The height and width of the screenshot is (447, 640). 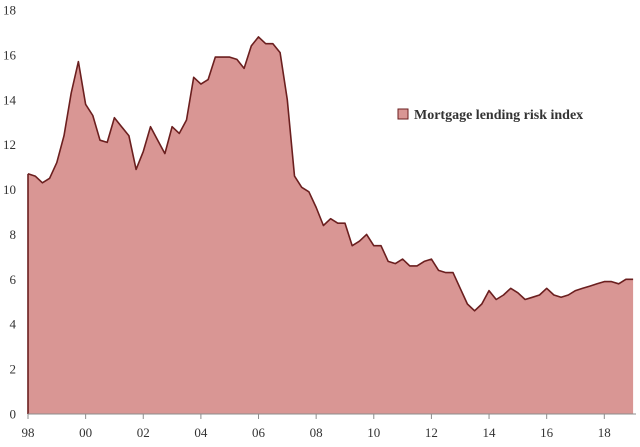 What do you see at coordinates (373, 432) in the screenshot?
I see `x-tick-label: 10` at bounding box center [373, 432].